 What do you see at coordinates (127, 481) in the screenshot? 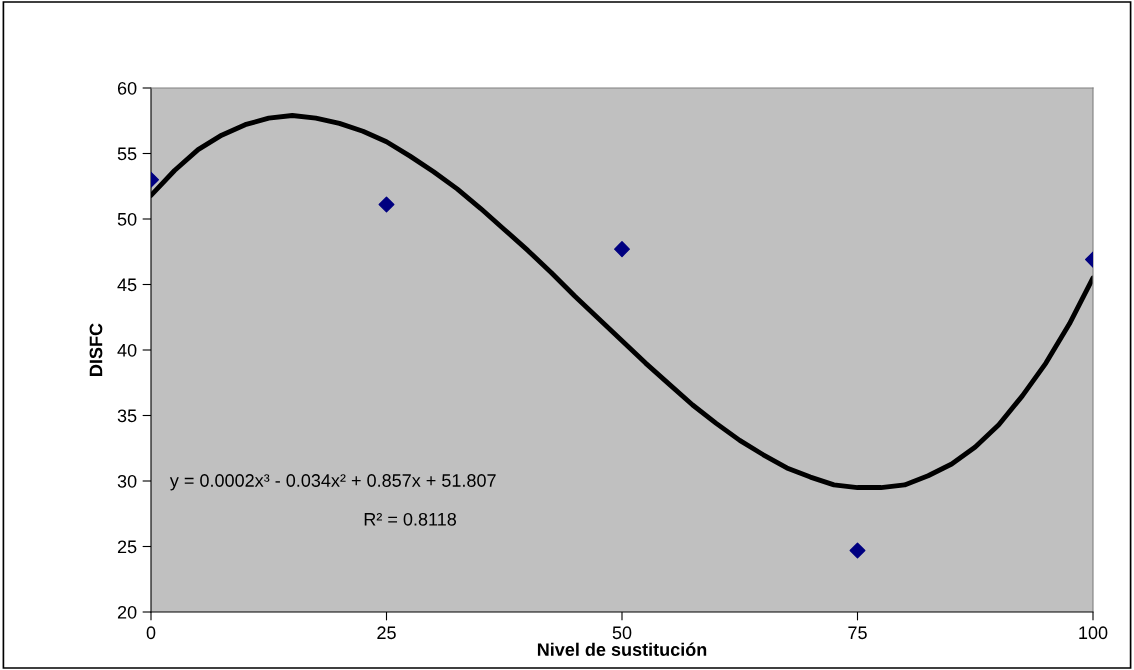
I see `y-tick-label: 30` at bounding box center [127, 481].